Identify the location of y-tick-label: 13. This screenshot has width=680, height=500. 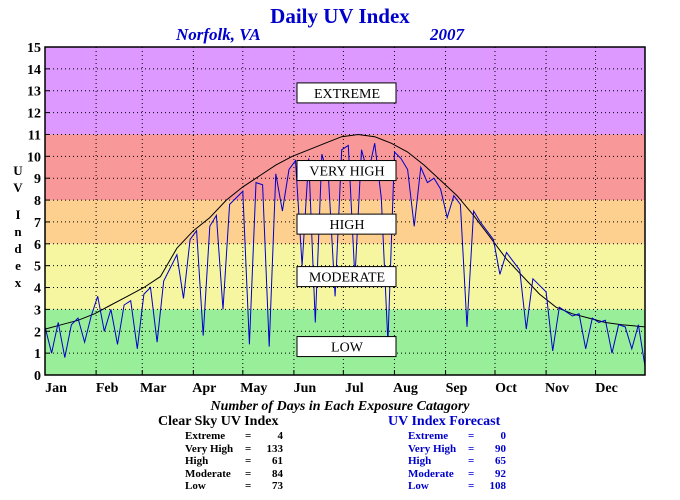
(34, 92).